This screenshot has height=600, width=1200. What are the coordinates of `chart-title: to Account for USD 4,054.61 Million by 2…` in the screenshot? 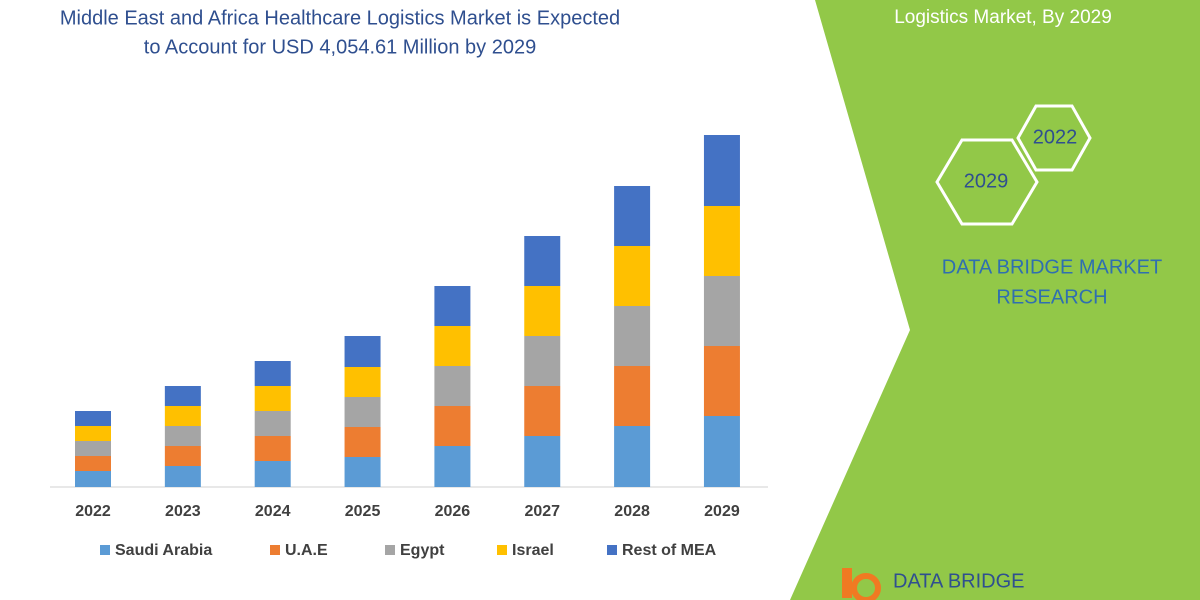 It's located at (340, 47).